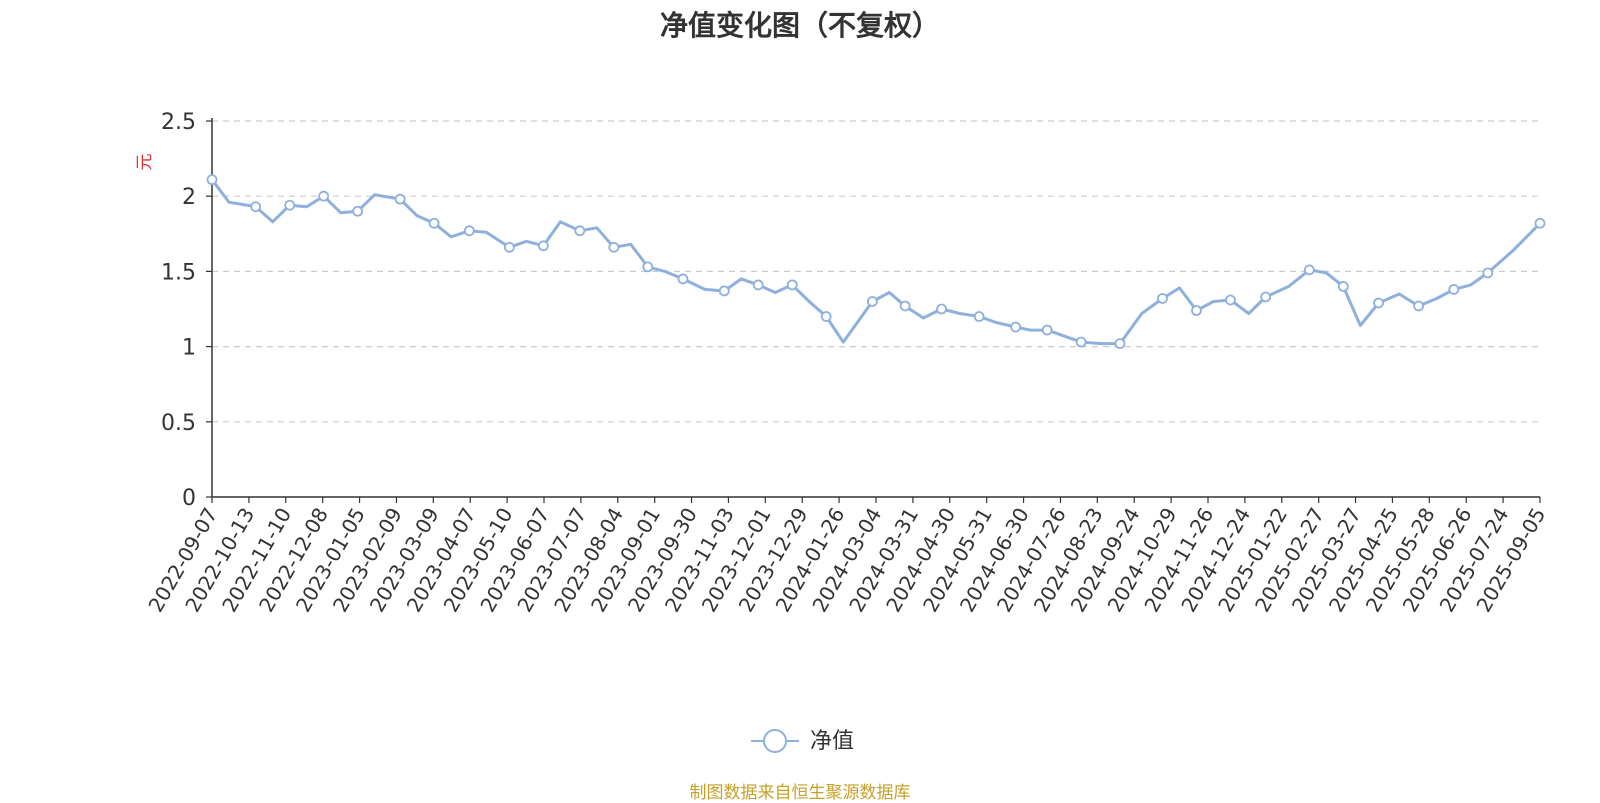 Image resolution: width=1600 pixels, height=803 pixels. Describe the element at coordinates (189, 348) in the screenshot. I see `y-tick-label: 1` at that location.